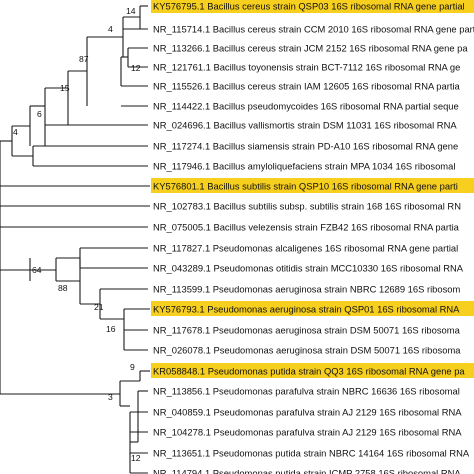 The width and height of the screenshot is (474, 474). What do you see at coordinates (84, 59) in the screenshot?
I see `bootstrap-value: 87` at bounding box center [84, 59].